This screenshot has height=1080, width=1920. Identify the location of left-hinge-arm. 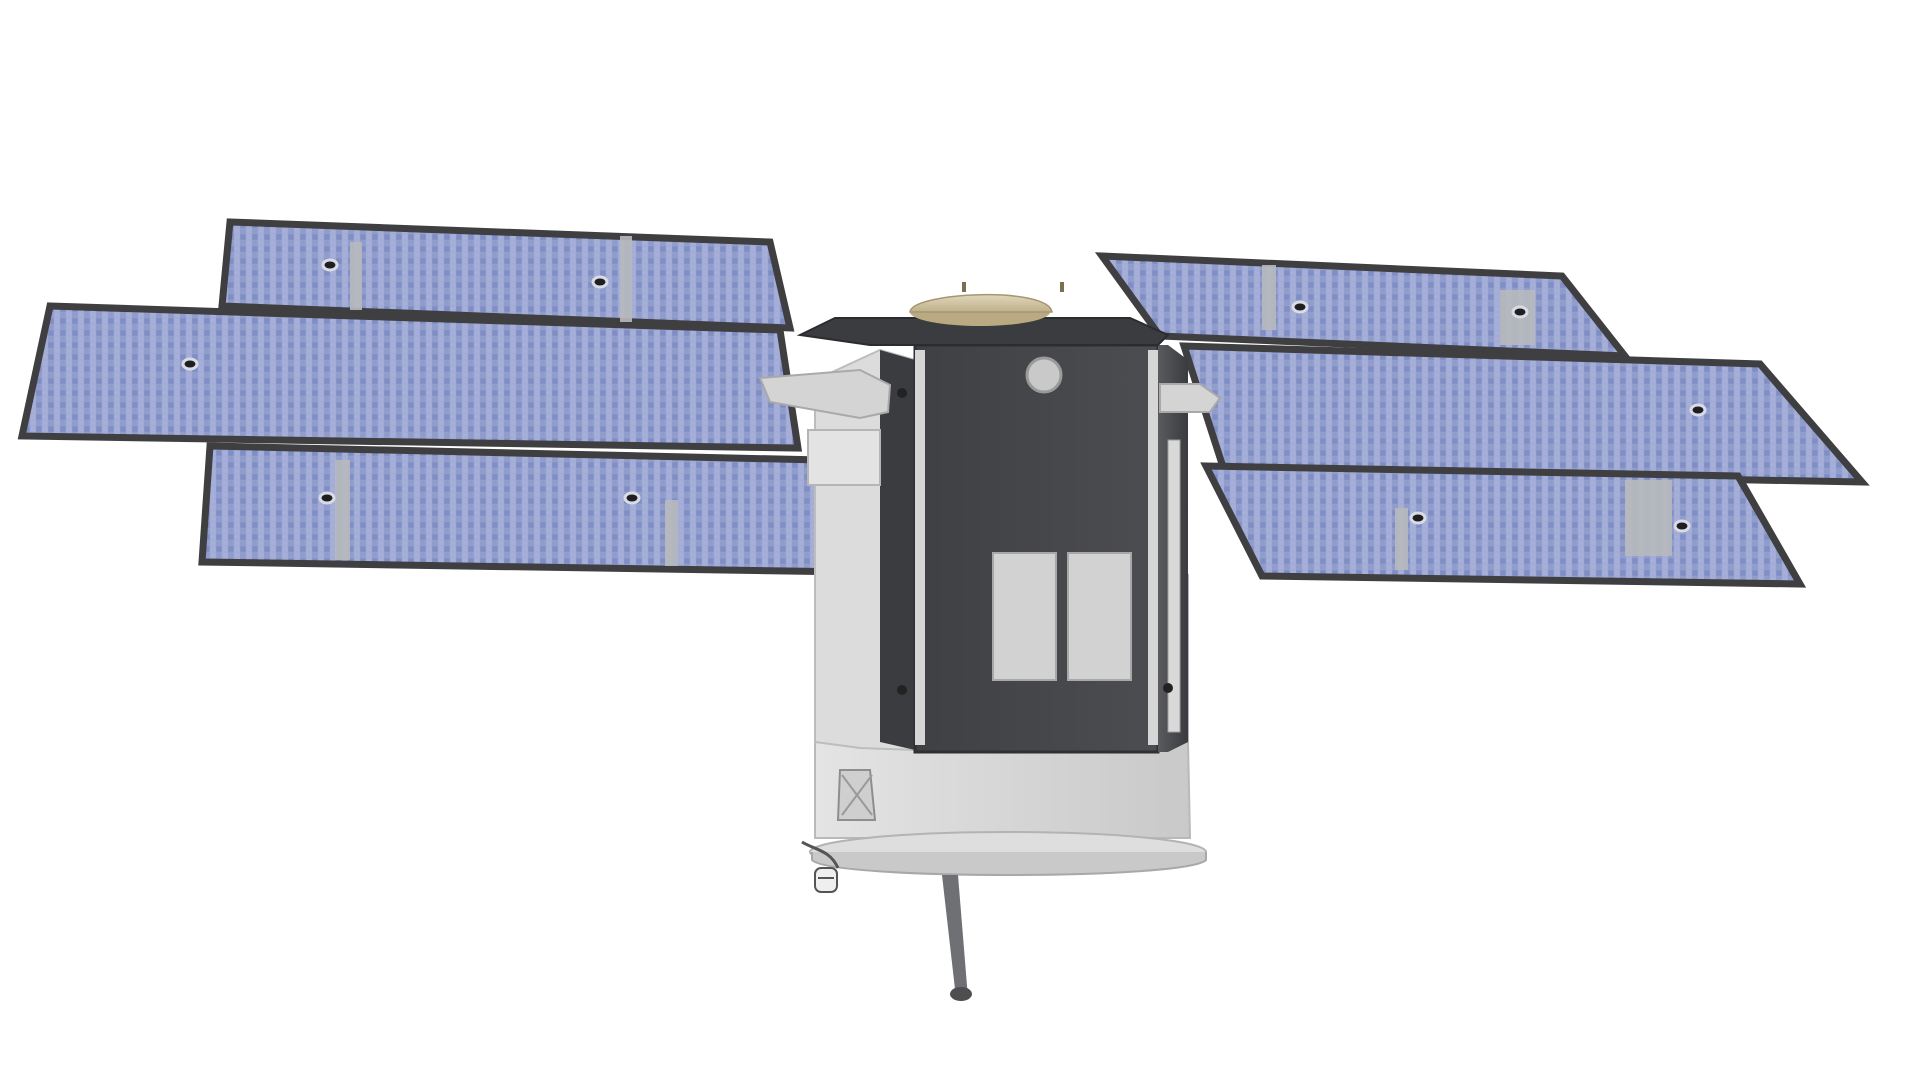
(825, 394).